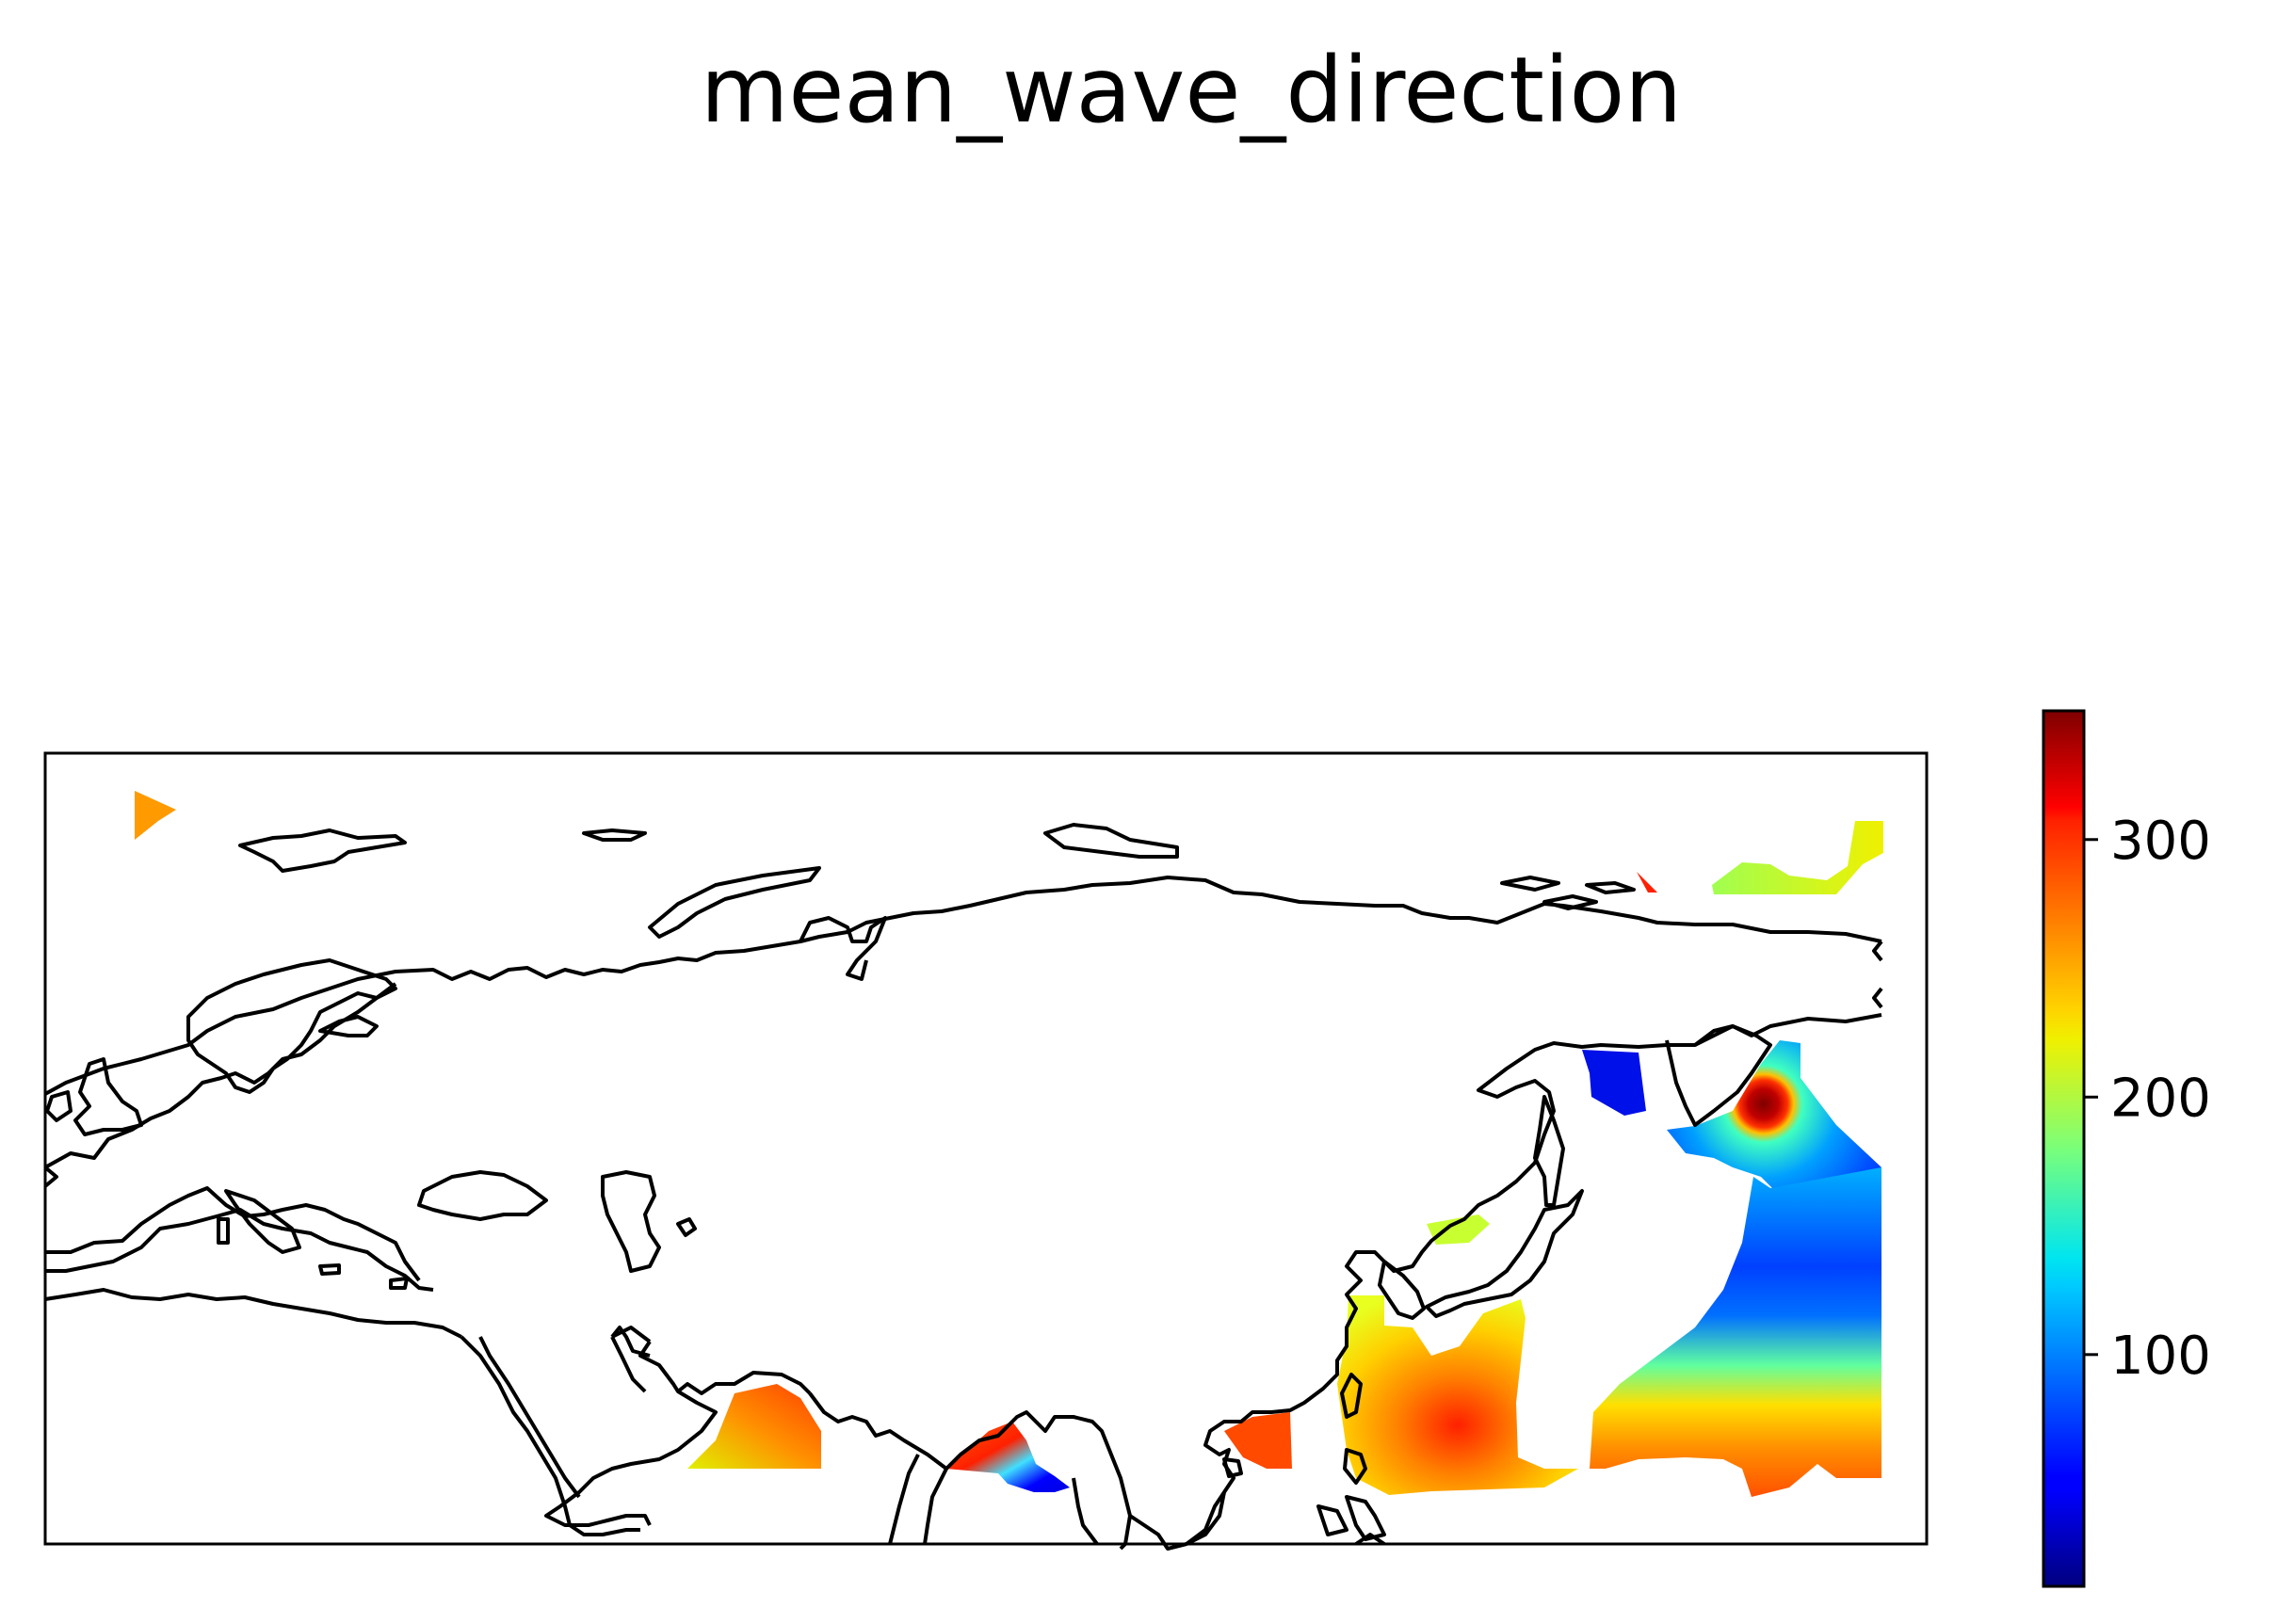  Describe the element at coordinates (754, 1426) in the screenshot. I see `field-patch-arabian-sea` at that location.